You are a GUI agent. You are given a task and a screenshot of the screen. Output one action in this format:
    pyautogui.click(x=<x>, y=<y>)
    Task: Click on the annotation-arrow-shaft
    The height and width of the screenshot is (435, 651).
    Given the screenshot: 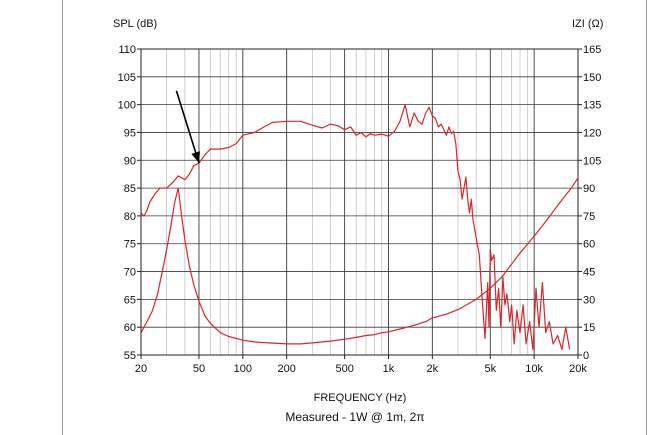 What is the action you would take?
    pyautogui.click(x=187, y=127)
    